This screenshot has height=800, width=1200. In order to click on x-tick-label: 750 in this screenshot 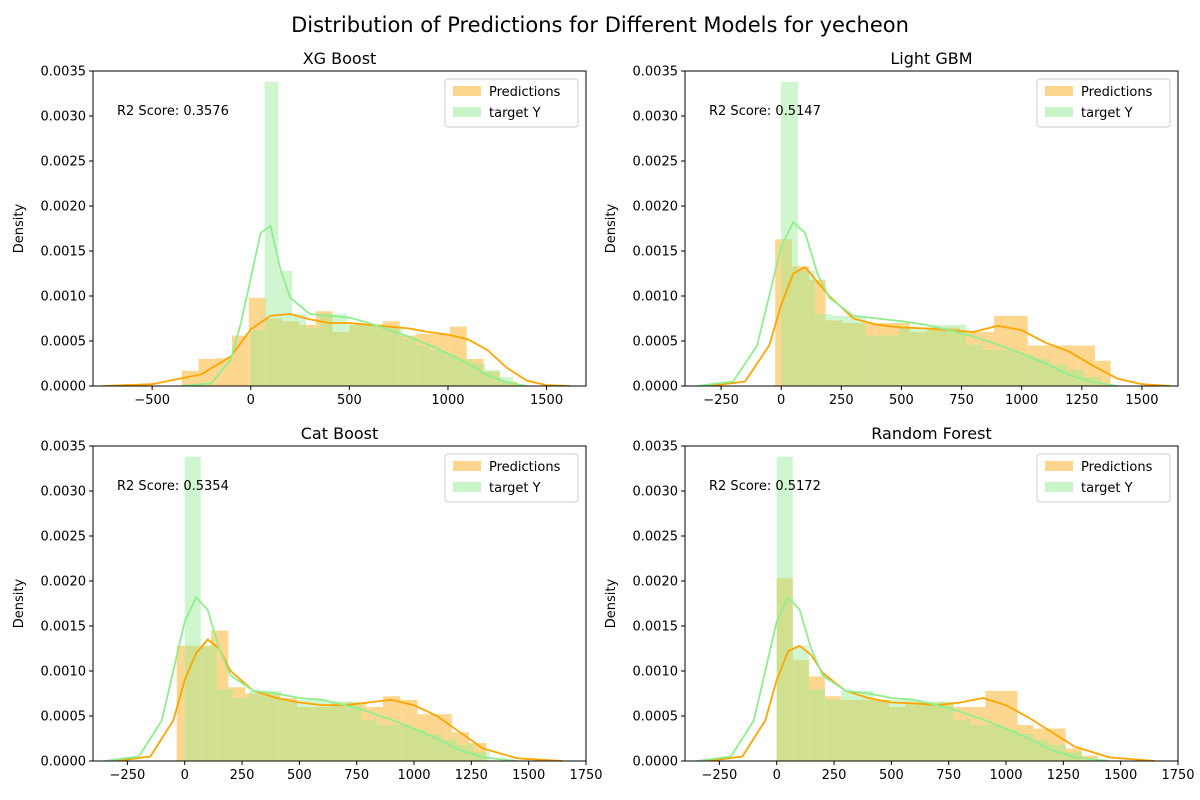, I will do `click(948, 775)`.